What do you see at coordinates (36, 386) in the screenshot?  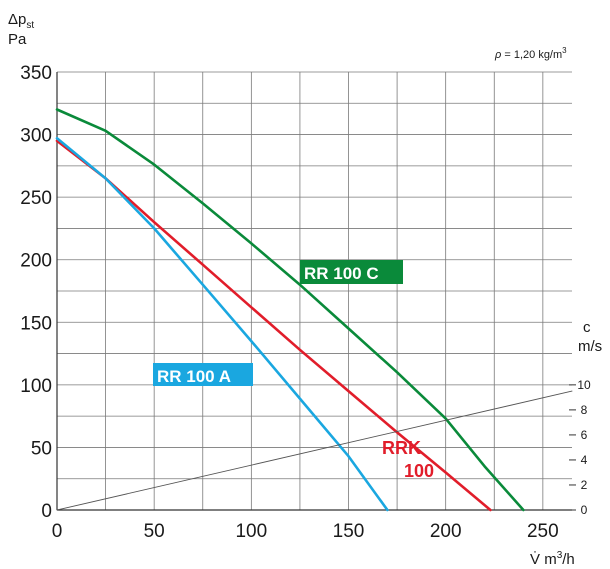 I see `y-tick-label: 100` at bounding box center [36, 386].